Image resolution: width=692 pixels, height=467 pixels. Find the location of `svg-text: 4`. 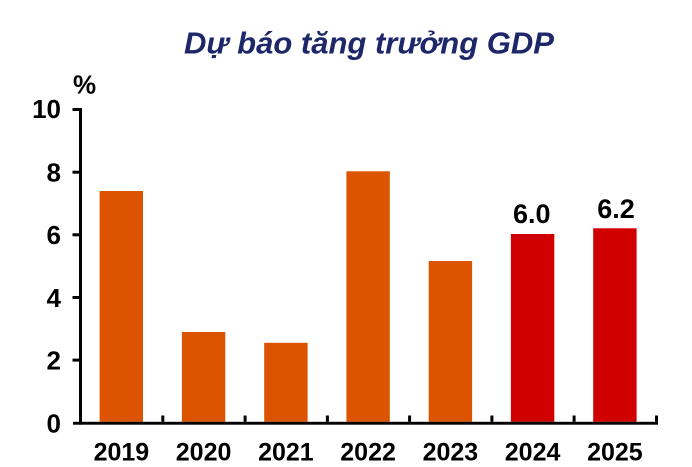

svg-text: 4 is located at coordinates (54, 298).